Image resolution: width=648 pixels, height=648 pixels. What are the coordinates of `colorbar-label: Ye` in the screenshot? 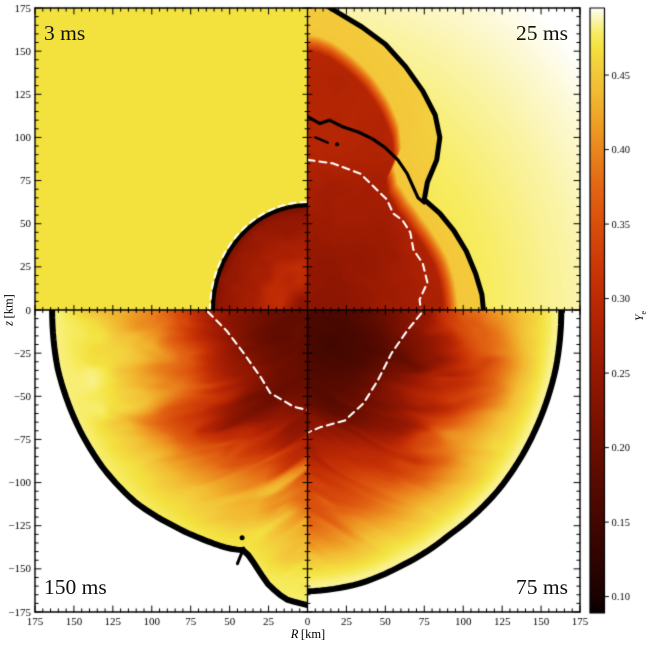 It's located at (641, 316).